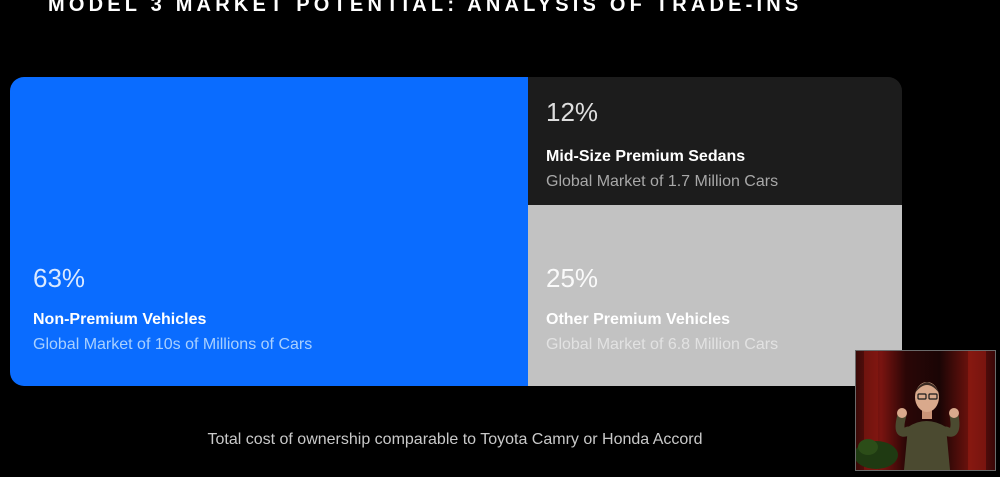 The image size is (1000, 477). Describe the element at coordinates (662, 344) in the screenshot. I see `segment-other-premium-description: Global Market of 6.8 Million Cars` at that location.